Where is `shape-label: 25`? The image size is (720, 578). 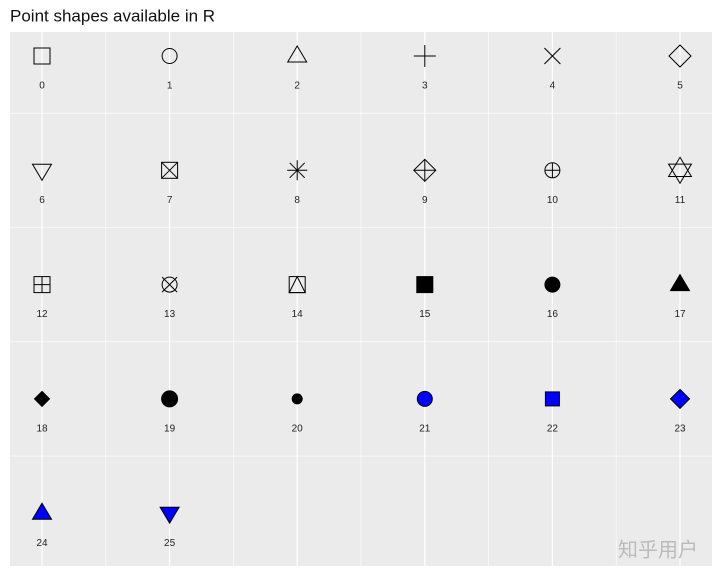 shape-label: 25 is located at coordinates (170, 543).